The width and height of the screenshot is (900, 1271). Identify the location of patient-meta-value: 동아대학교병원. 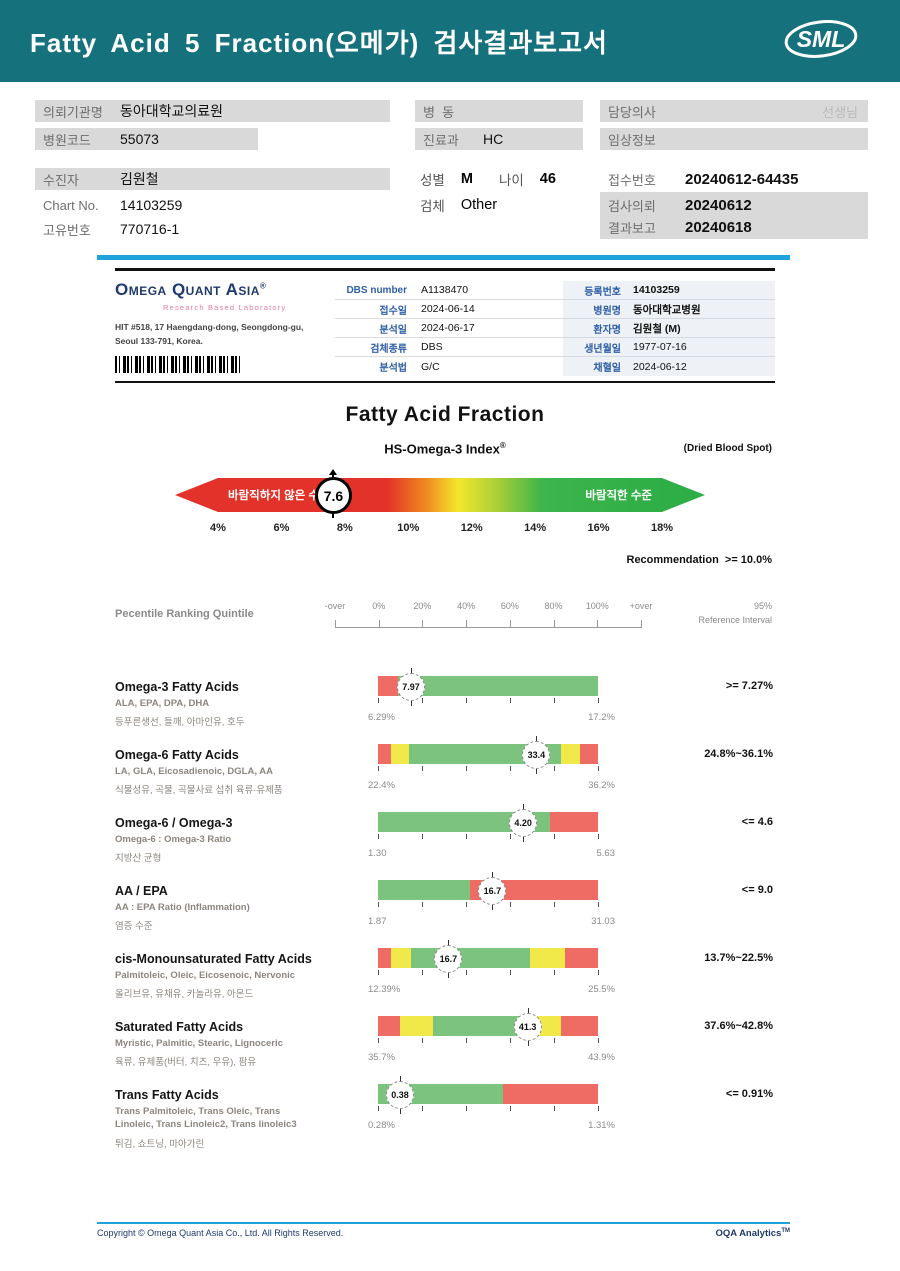
(667, 309).